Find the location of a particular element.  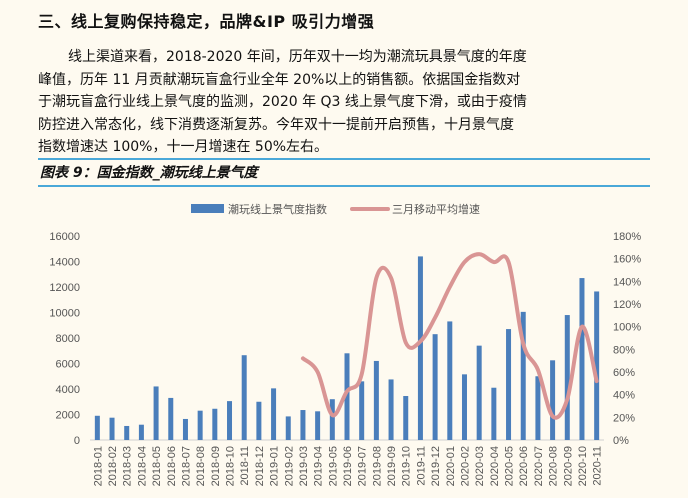

left-axis-tick: 6000 is located at coordinates (68, 365).